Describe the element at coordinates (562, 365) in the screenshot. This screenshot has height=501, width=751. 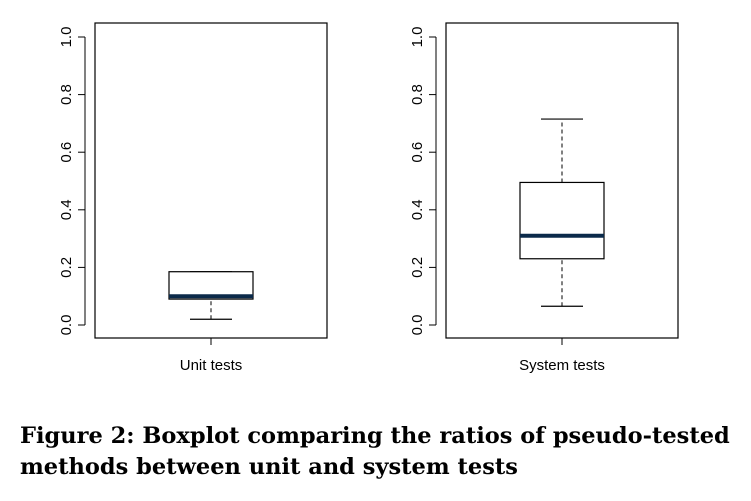
I see `category-label: System tests` at that location.